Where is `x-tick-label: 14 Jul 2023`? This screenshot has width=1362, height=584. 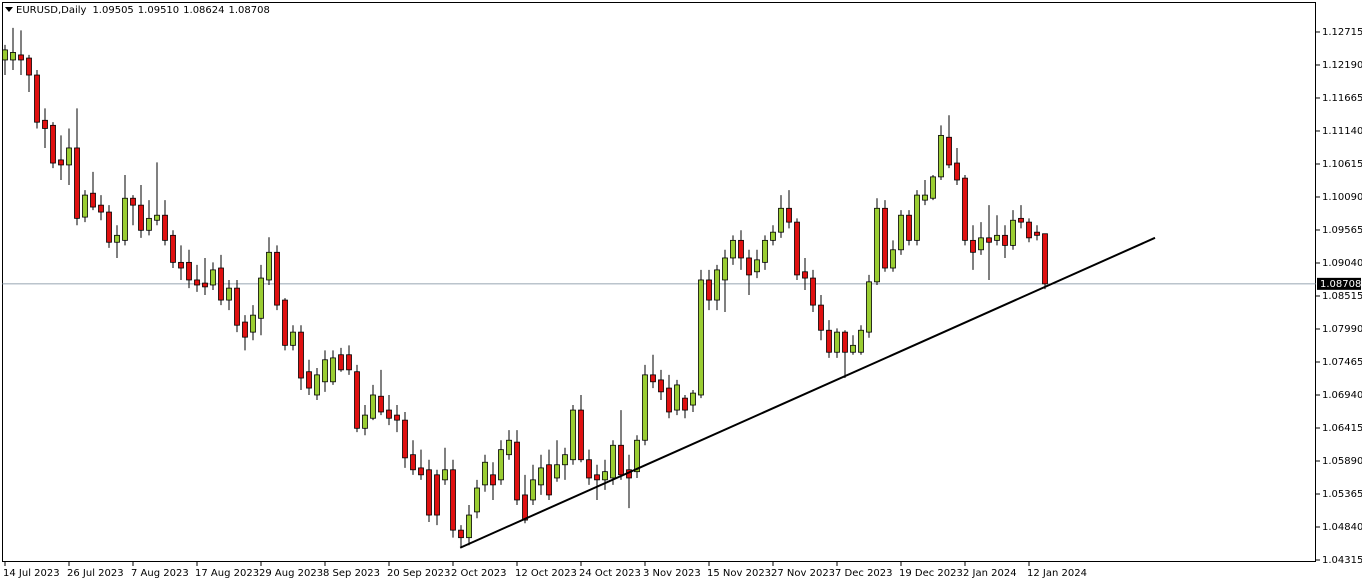 x-tick-label: 14 Jul 2023 is located at coordinates (31, 573).